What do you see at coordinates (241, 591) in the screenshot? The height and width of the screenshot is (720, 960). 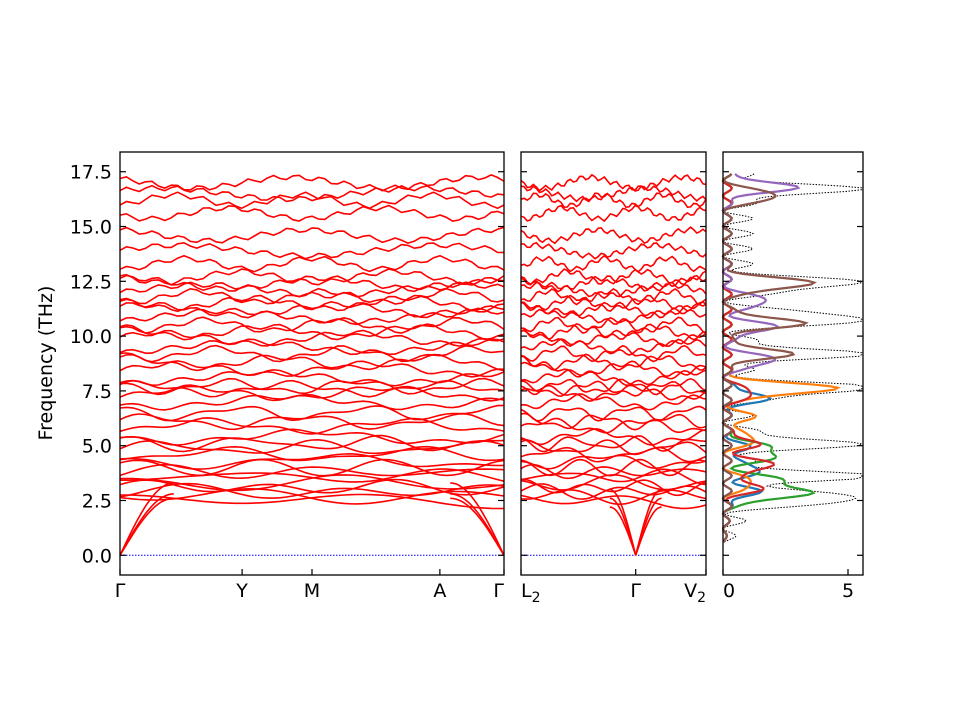 I see `k-point-label: Y` at bounding box center [241, 591].